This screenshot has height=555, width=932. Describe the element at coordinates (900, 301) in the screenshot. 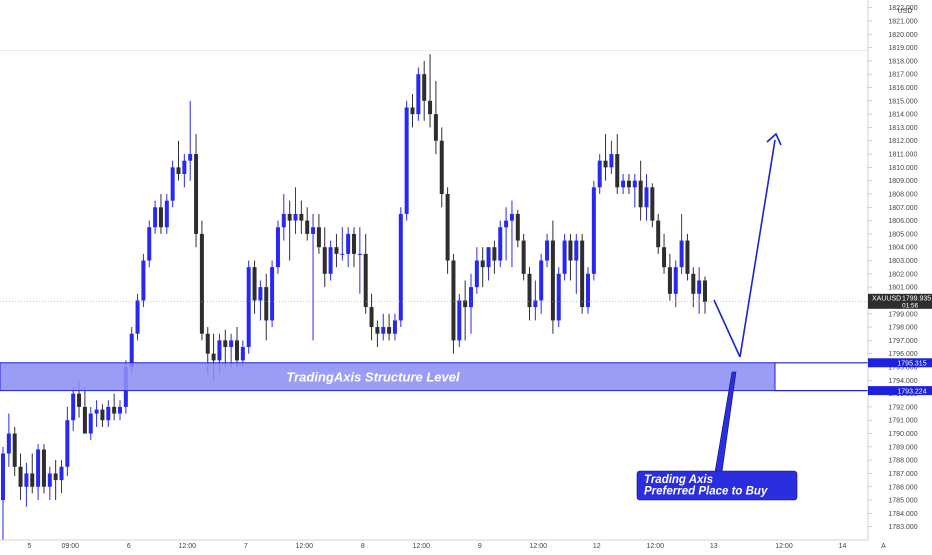

I see `last-price-tag-bg` at that location.